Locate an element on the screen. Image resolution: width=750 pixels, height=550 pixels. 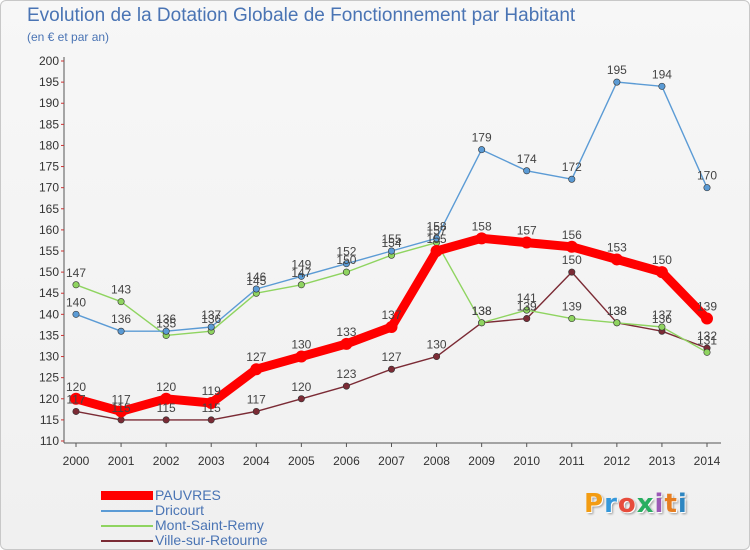
data-label-mont-saint-remy-2013: 137 is located at coordinates (662, 315).